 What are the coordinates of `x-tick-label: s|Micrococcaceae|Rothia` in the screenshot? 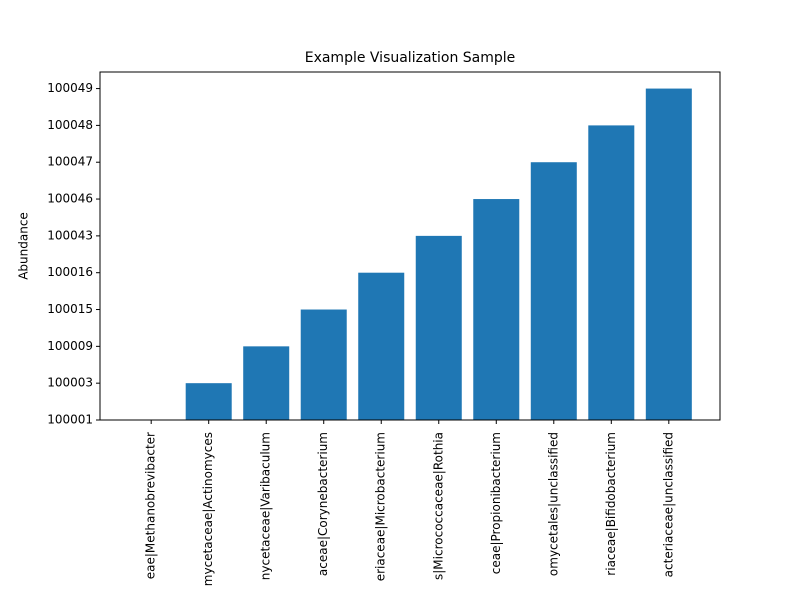 It's located at (438, 506).